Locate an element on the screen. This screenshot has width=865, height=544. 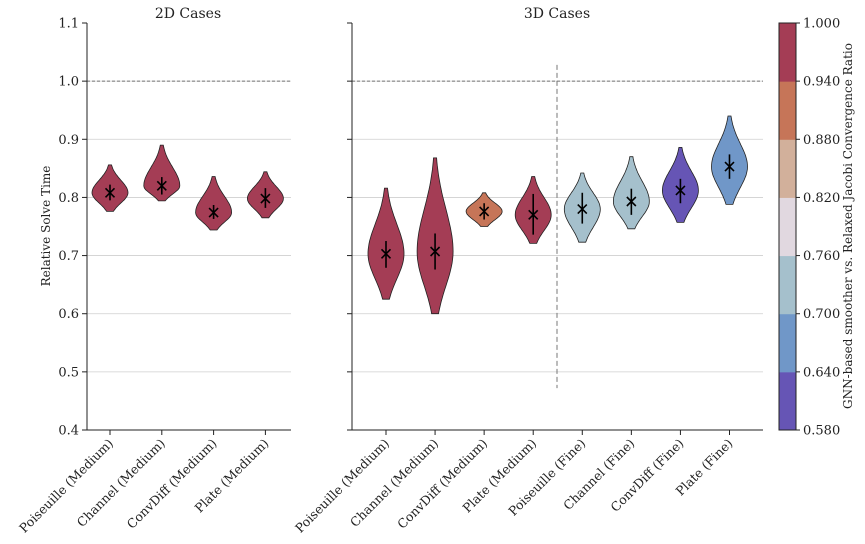
y-tick-label-7: 1.1 is located at coordinates (68, 24).